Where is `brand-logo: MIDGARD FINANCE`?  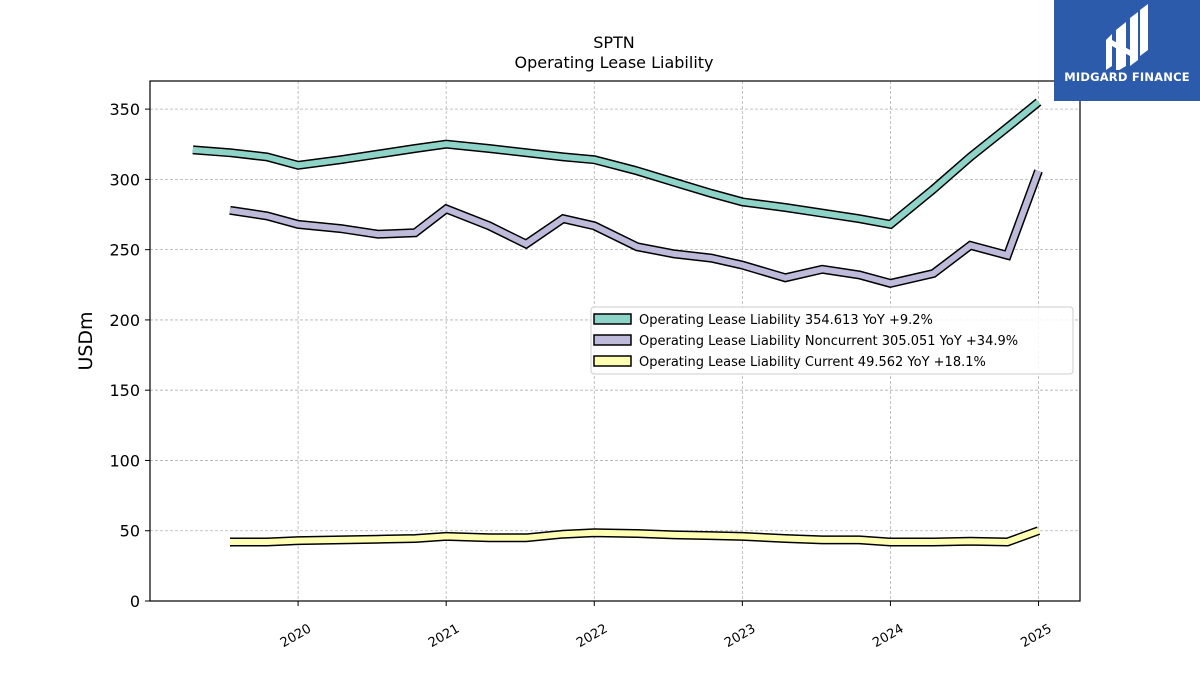
brand-logo: MIDGARD FINANCE is located at coordinates (1127, 50).